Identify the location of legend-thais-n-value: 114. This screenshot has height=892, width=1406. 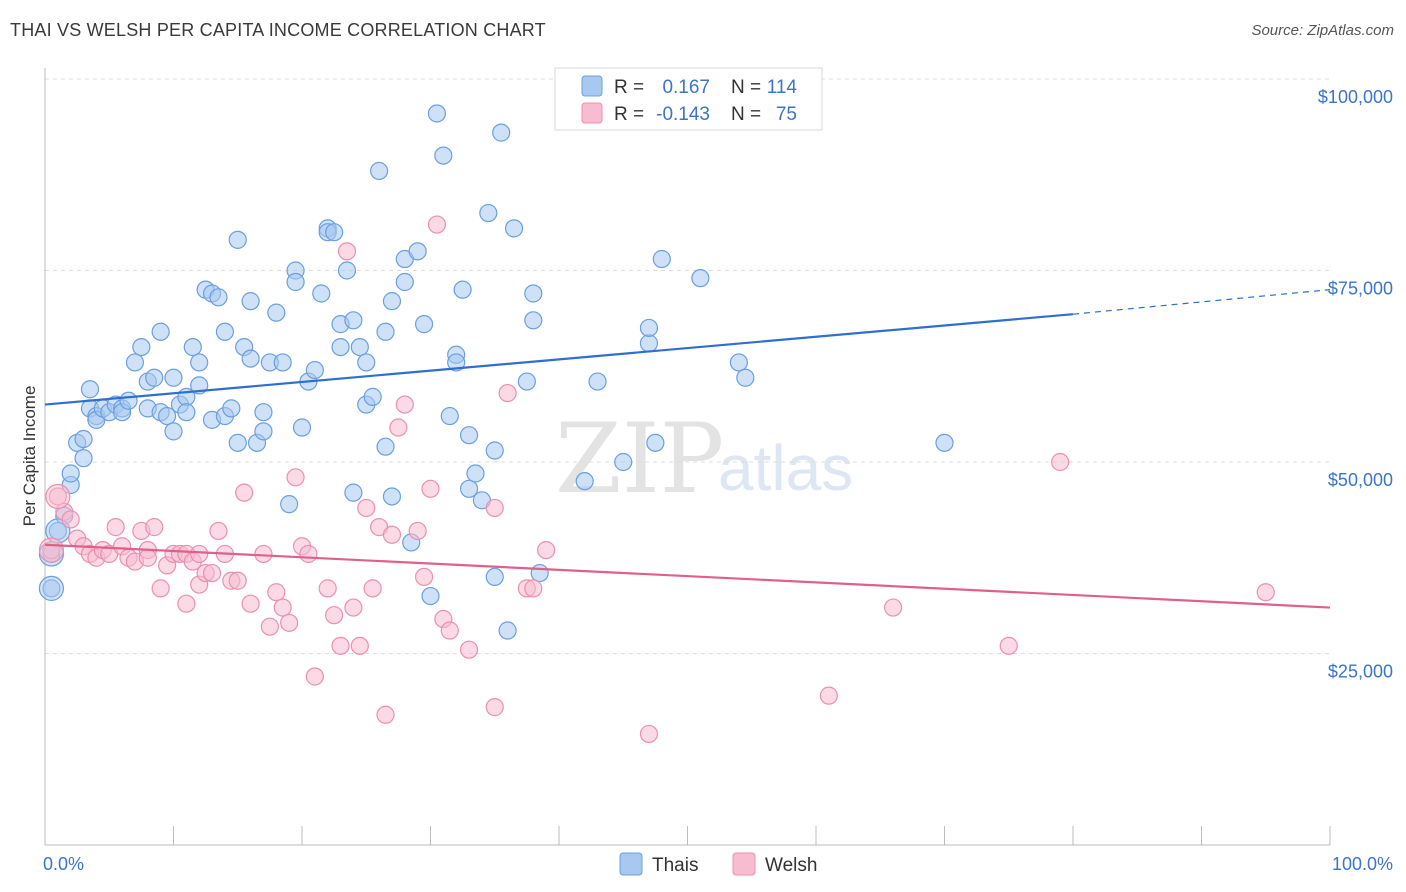
(782, 87).